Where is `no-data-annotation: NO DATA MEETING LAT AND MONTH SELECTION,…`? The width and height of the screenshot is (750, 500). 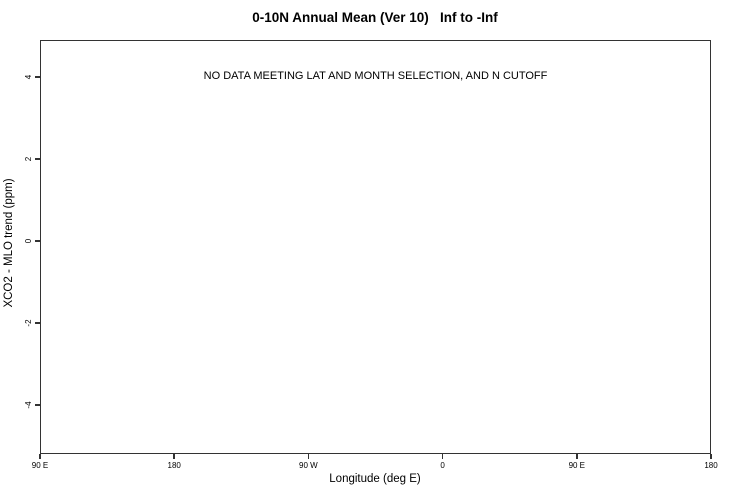
no-data-annotation: NO DATA MEETING LAT AND MONTH SELECTION,… is located at coordinates (375, 76).